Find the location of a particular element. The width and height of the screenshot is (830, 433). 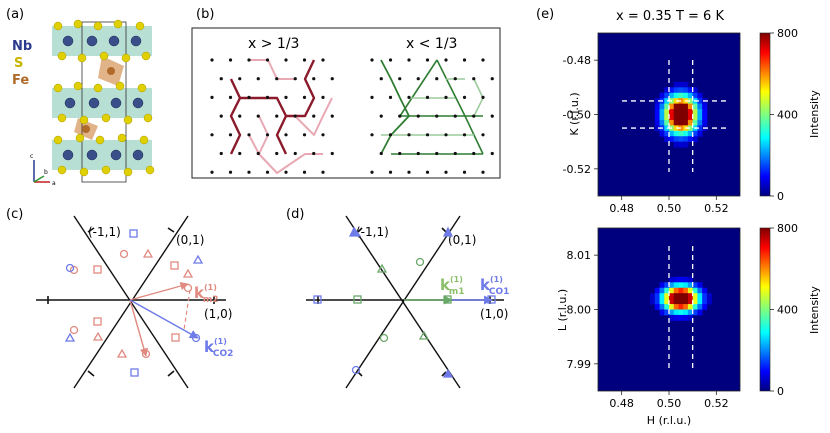

right-pattern-title: x < 1/3 is located at coordinates (431, 44).